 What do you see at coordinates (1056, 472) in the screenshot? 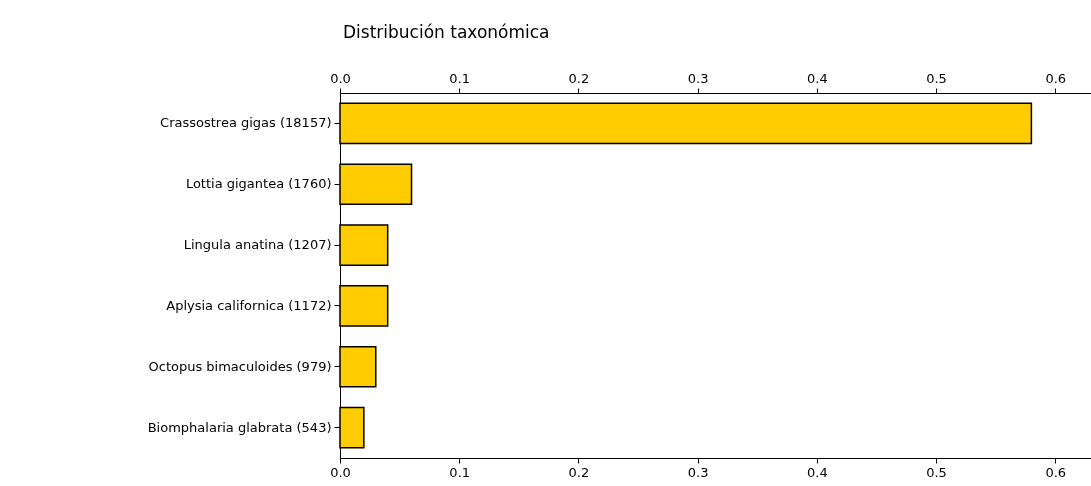
I see `x-tick-label: 0.6` at bounding box center [1056, 472].